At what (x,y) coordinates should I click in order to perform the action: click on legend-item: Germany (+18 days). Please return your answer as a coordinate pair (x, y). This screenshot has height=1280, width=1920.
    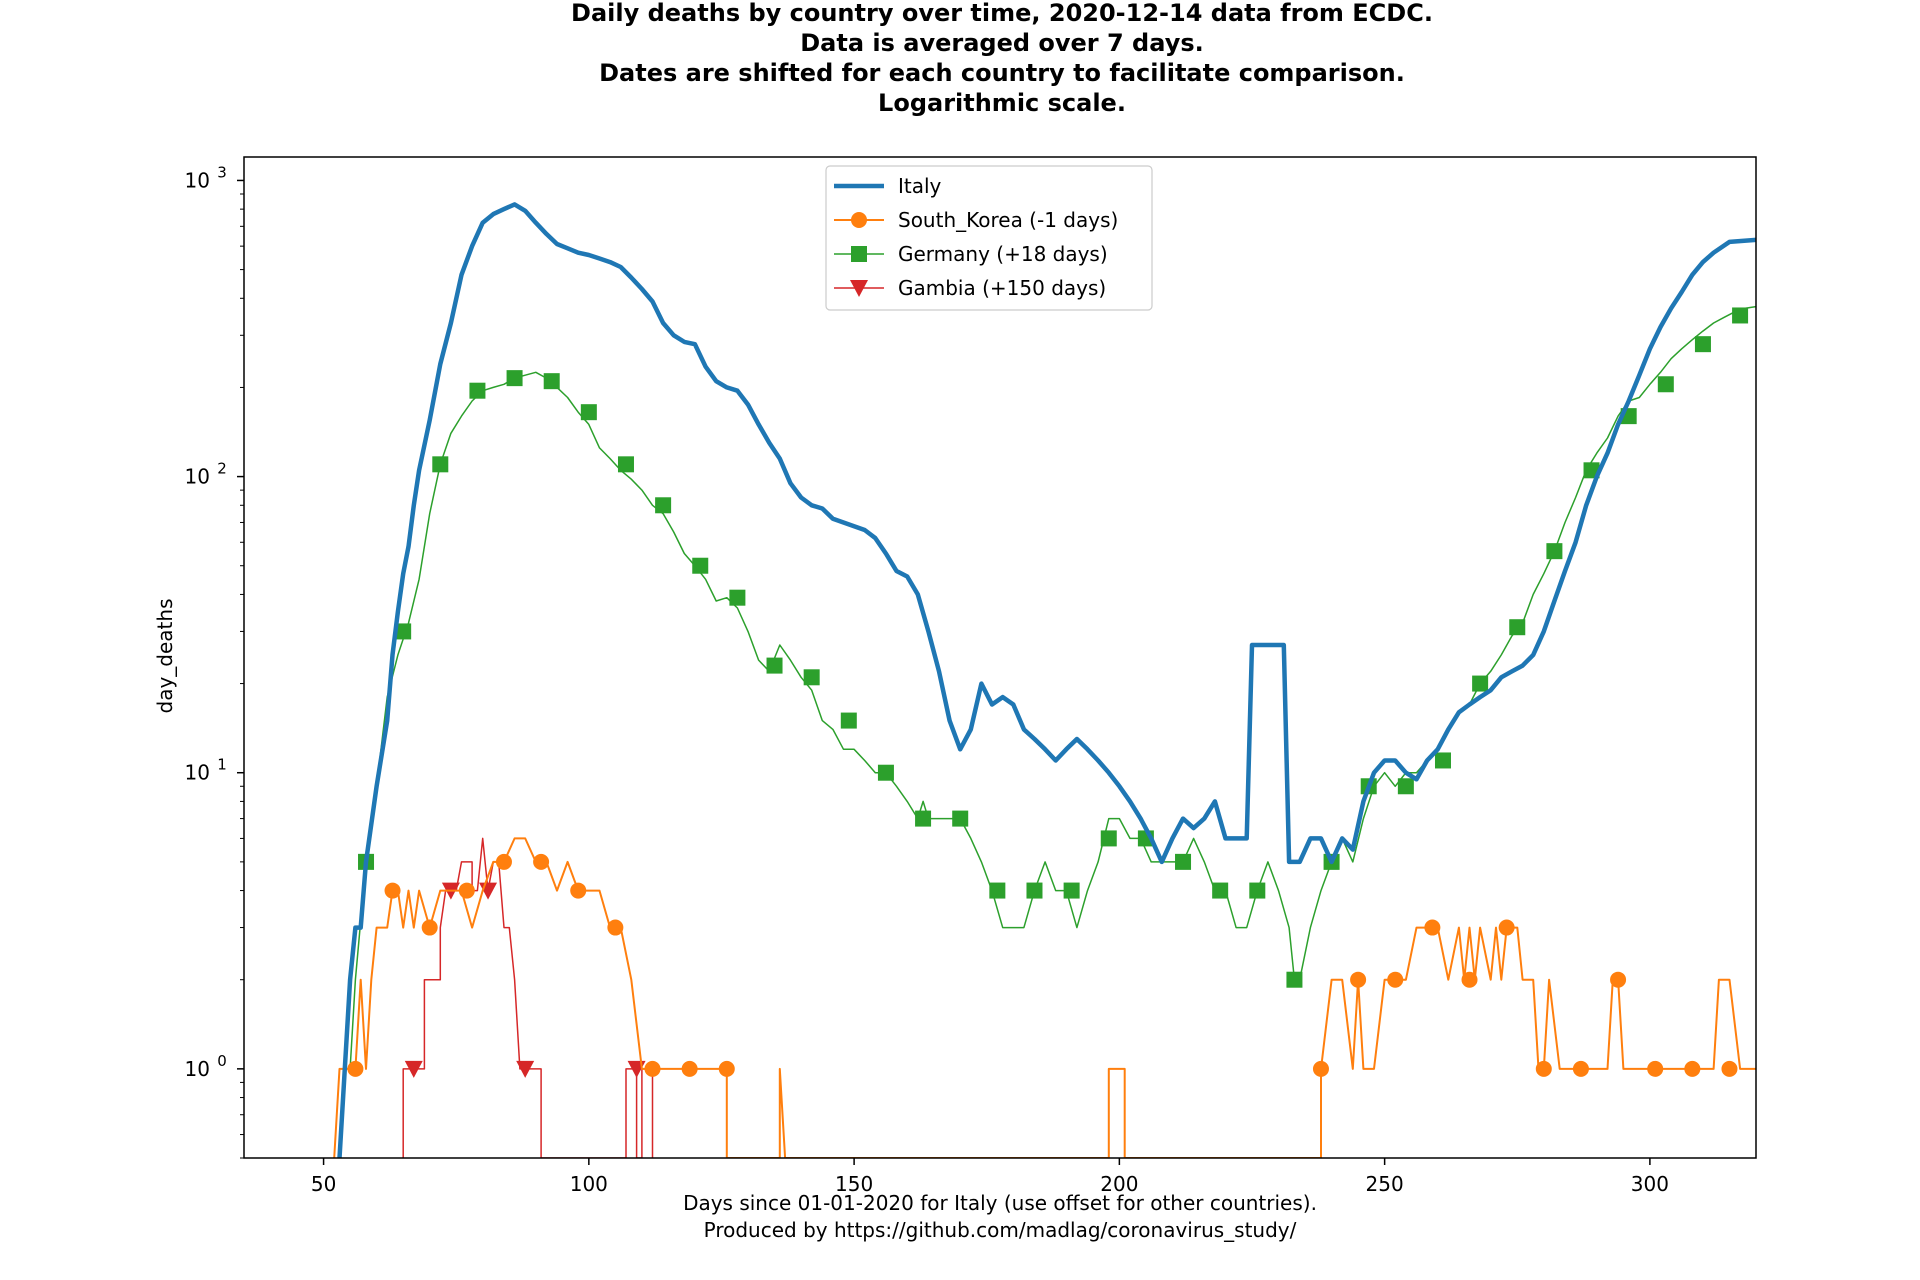
    Looking at the image, I should click on (971, 254).